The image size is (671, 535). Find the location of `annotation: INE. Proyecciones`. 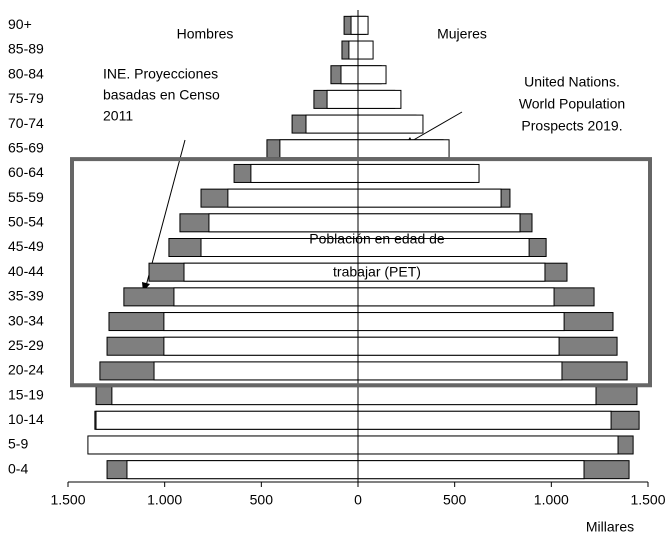

annotation: INE. Proyecciones is located at coordinates (160, 74).